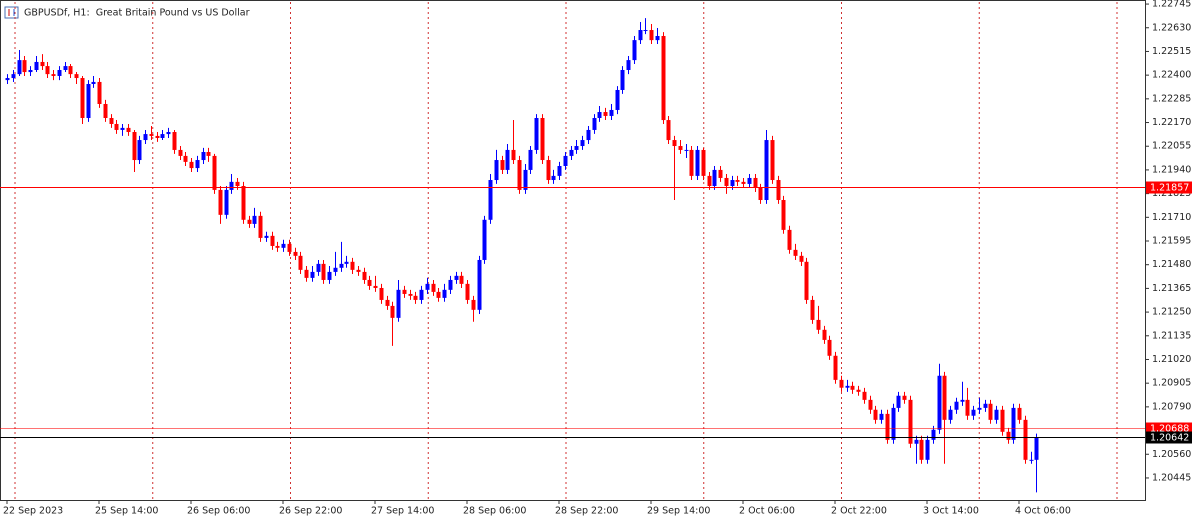 This screenshot has height=521, width=1200. I want to click on y-tick-label: 1.21135, so click(1171, 335).